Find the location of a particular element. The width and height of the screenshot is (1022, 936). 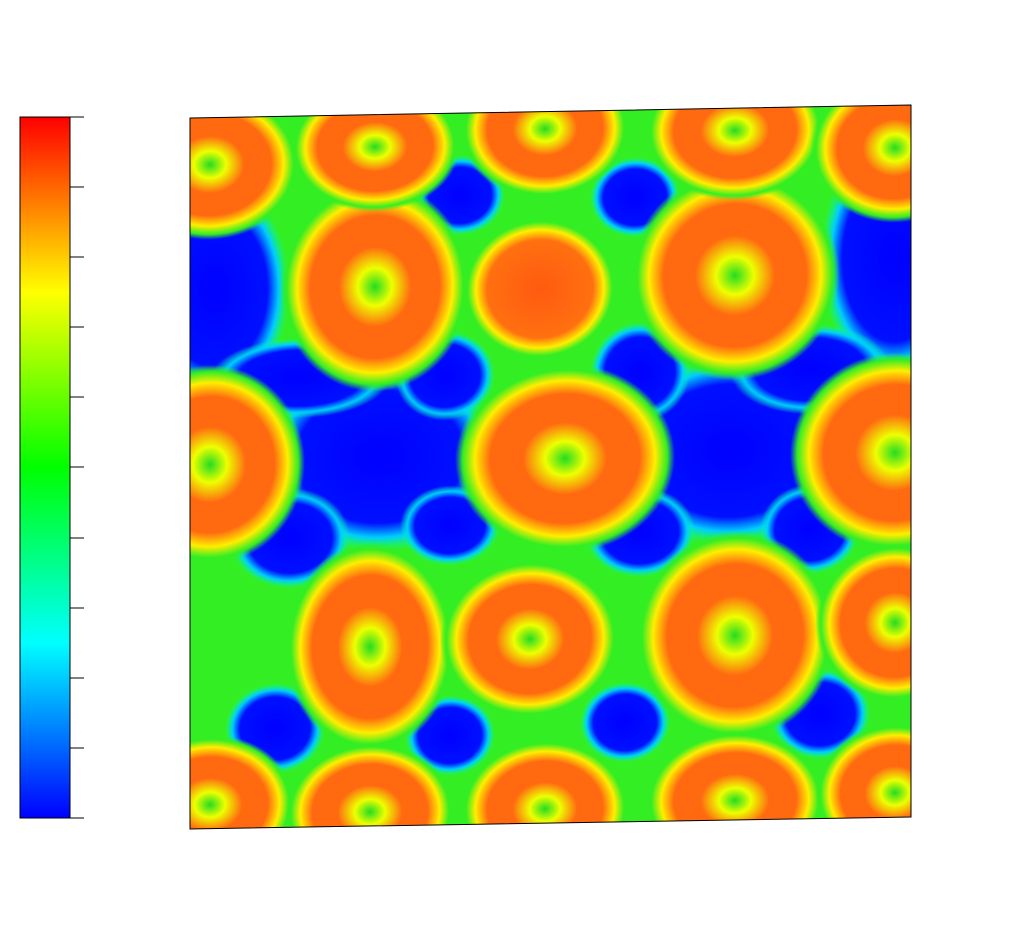

colorbar-ticks is located at coordinates (77, 467).